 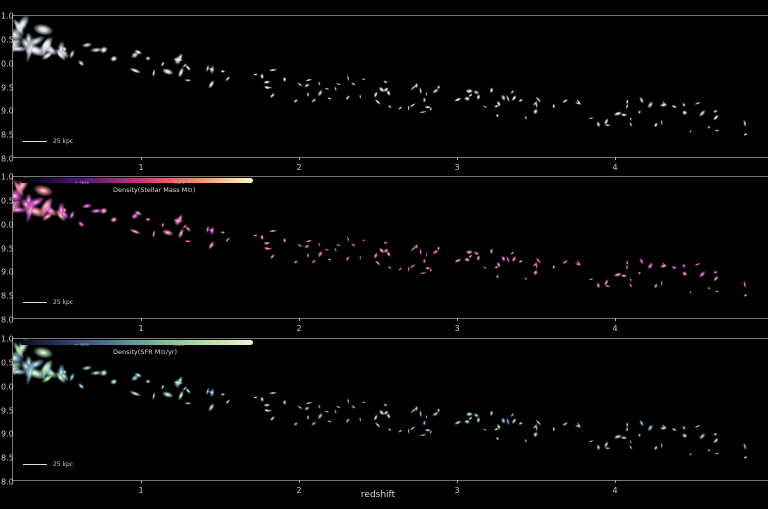 I want to click on colorbar-label: Density(SFR M⊙/yr), so click(x=145, y=352).